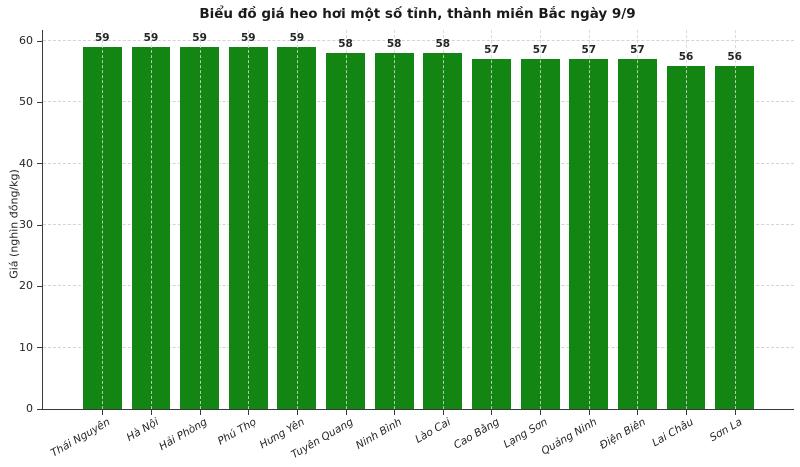  I want to click on x-tick-label: Thái Nguyên, so click(80, 438).